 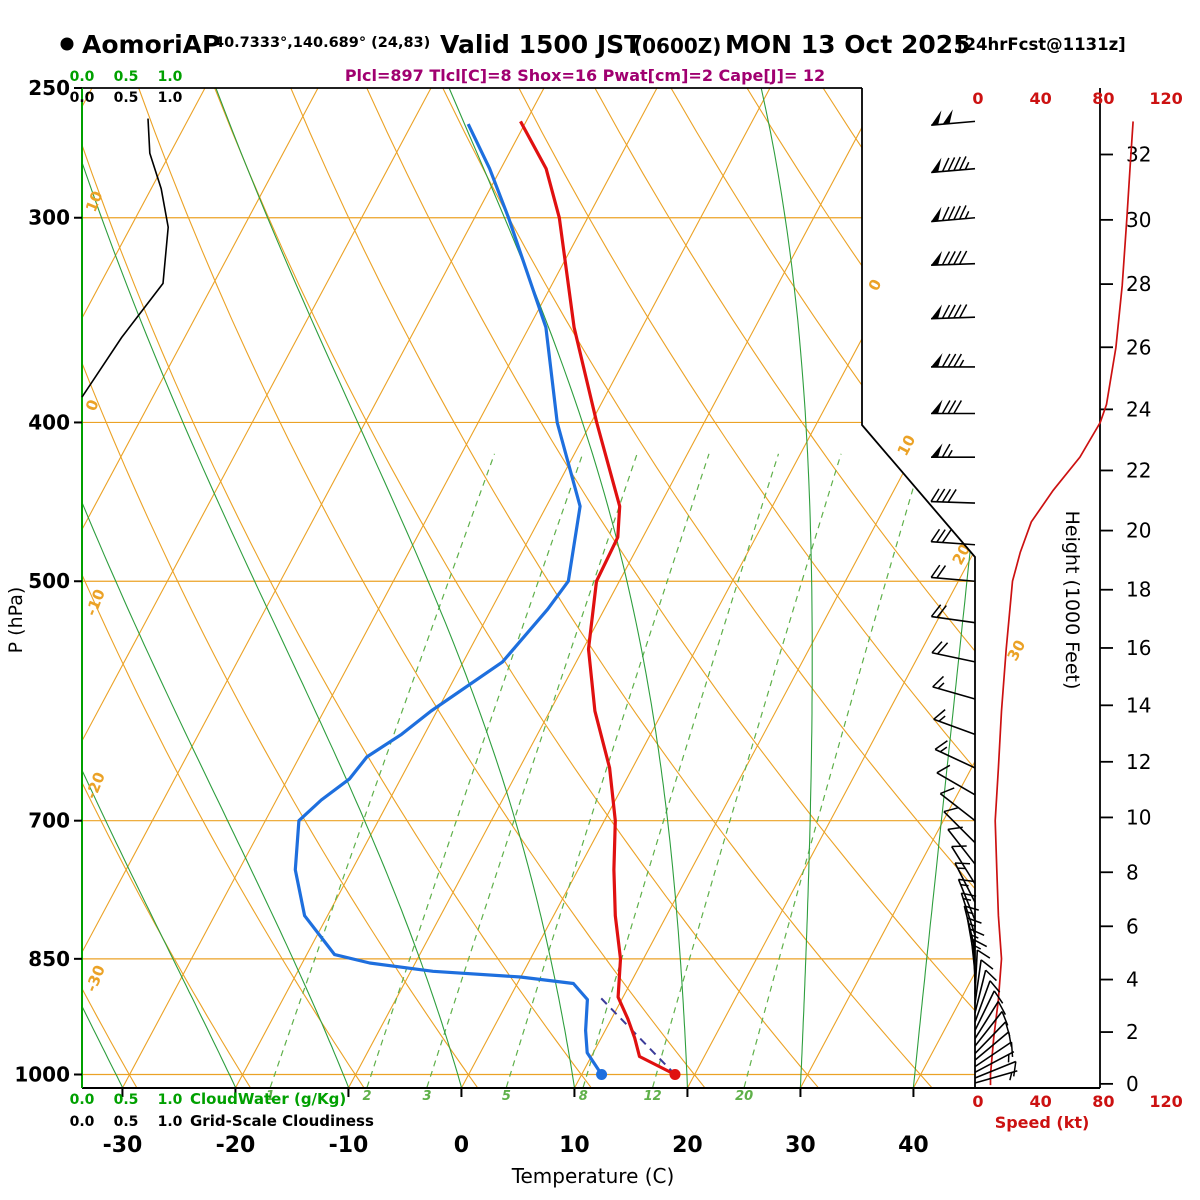 I want to click on temperature-axis-label: Temperature (C), so click(x=593, y=1176).